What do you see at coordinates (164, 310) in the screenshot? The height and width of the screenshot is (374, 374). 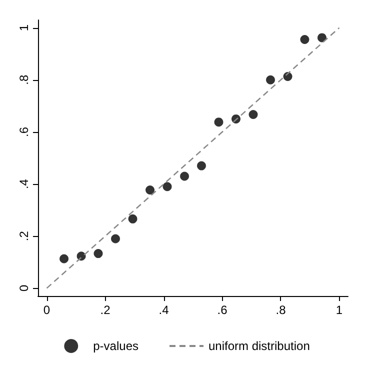 I see `x-tick-label: .4` at bounding box center [164, 310].